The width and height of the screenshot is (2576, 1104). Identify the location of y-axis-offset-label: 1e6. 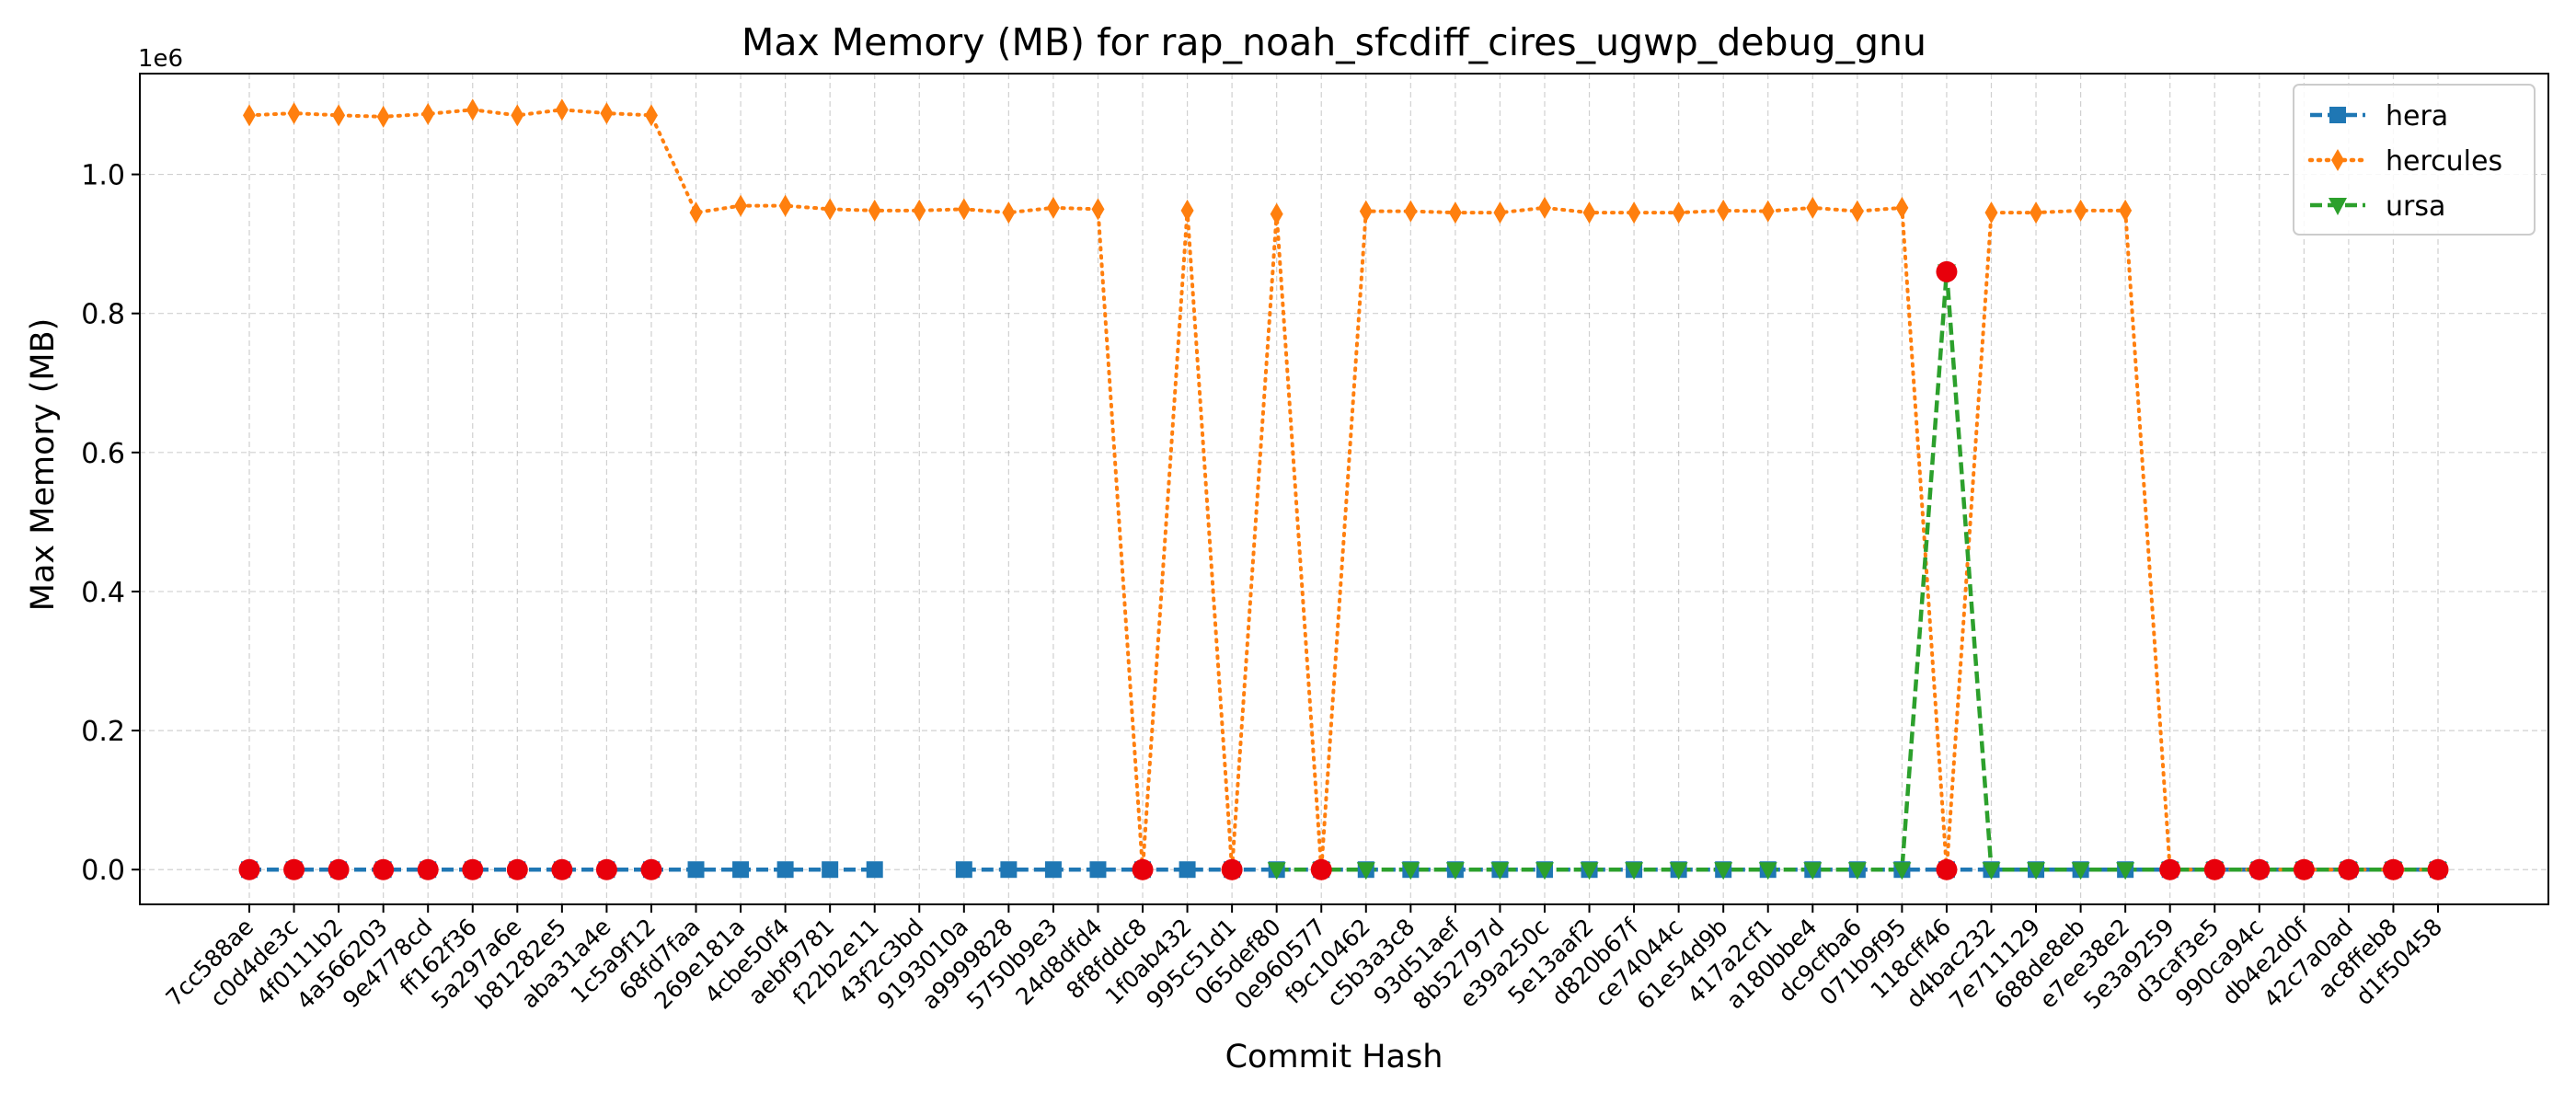
(160, 59).